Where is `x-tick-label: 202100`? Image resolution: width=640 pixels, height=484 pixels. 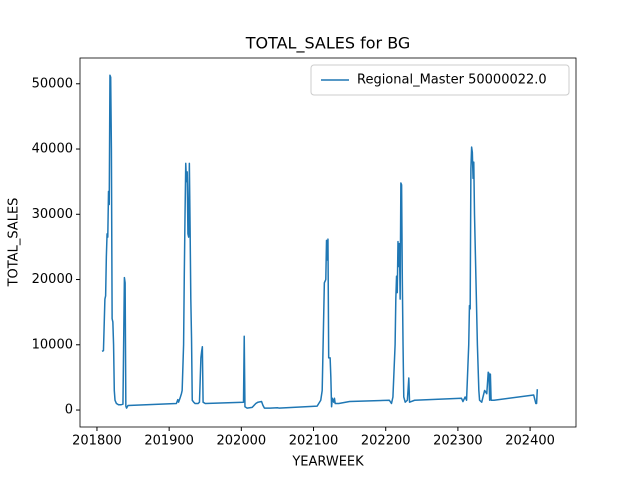 x-tick-label: 202100 is located at coordinates (314, 441).